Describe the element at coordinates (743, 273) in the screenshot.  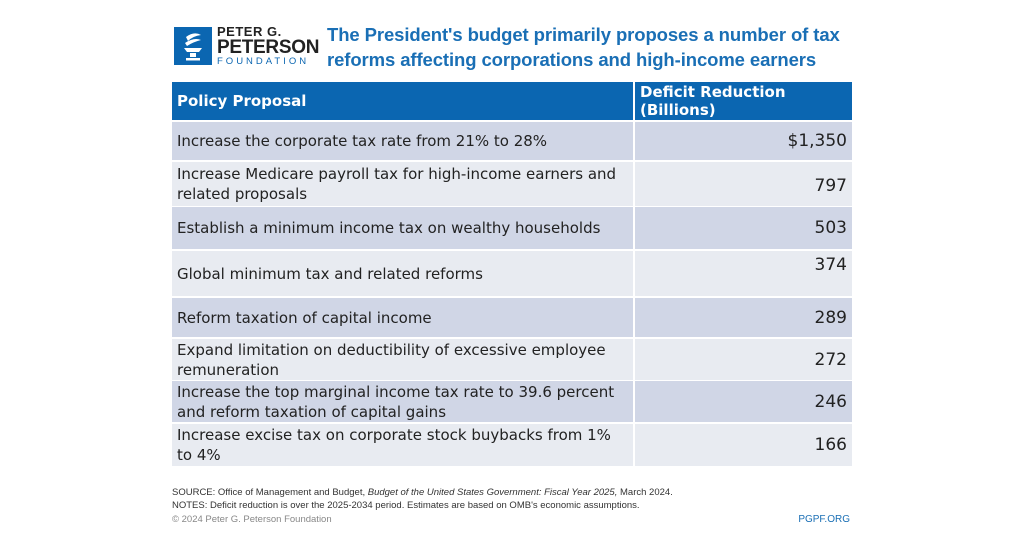
I see `deficit-cell: 374` at that location.